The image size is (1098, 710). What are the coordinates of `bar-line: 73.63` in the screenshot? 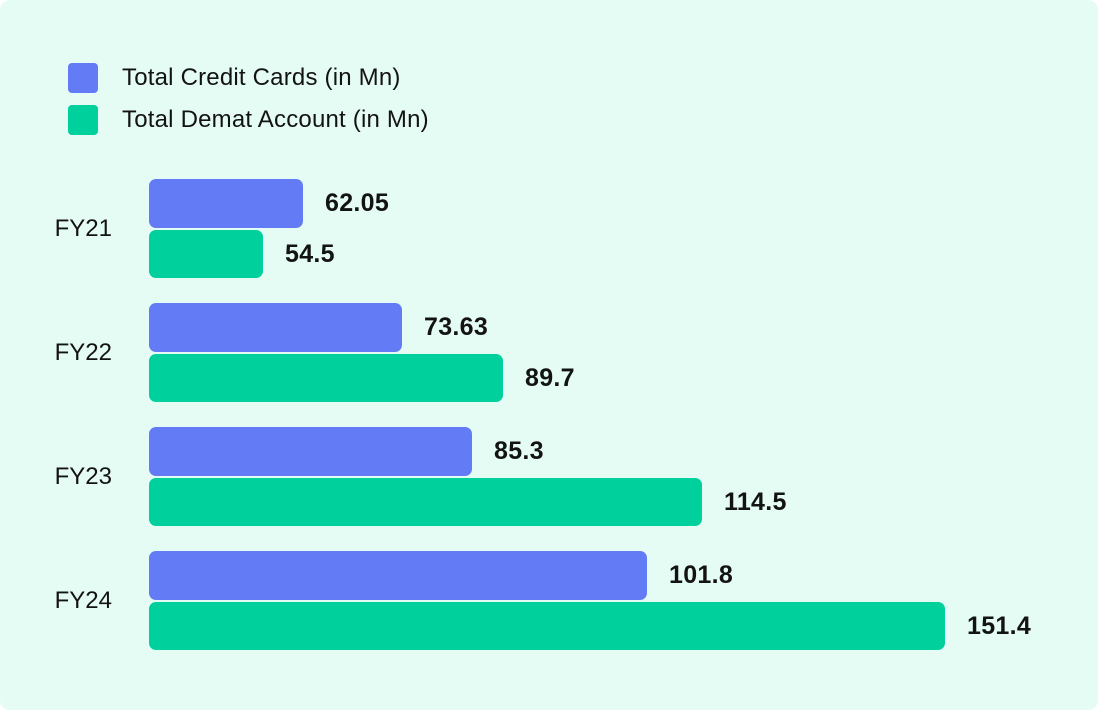 It's located at (623, 327).